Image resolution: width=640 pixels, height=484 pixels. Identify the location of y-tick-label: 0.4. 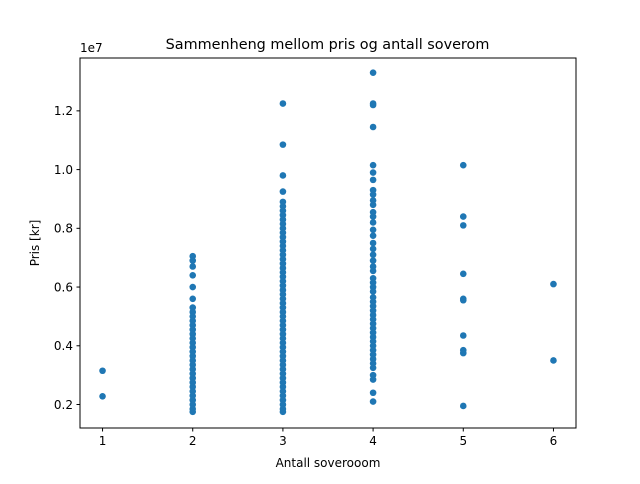
(63, 346).